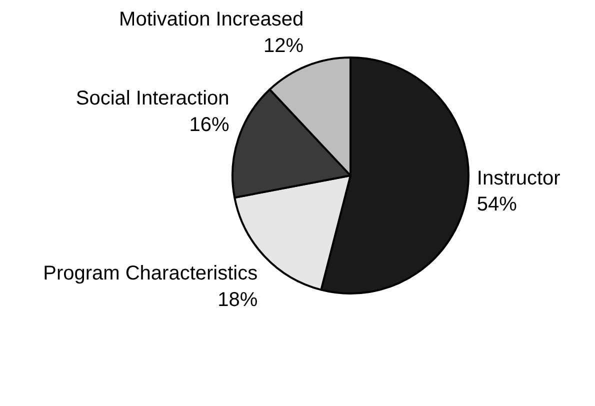  What do you see at coordinates (284, 46) in the screenshot?
I see `data-label: 12%` at bounding box center [284, 46].